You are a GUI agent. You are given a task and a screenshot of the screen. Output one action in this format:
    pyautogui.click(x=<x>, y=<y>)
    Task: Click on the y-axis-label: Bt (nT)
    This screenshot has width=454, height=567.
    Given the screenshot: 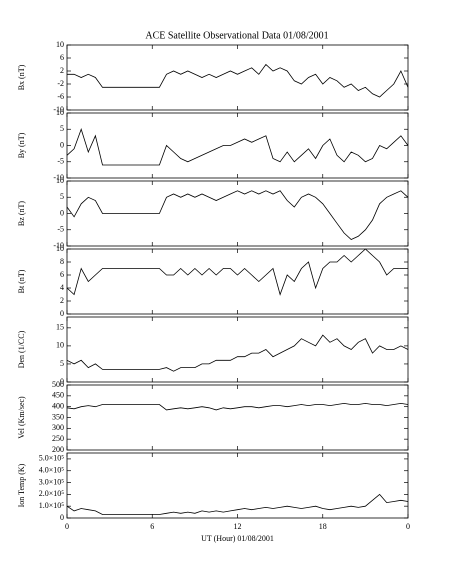 What is the action you would take?
    pyautogui.click(x=21, y=281)
    